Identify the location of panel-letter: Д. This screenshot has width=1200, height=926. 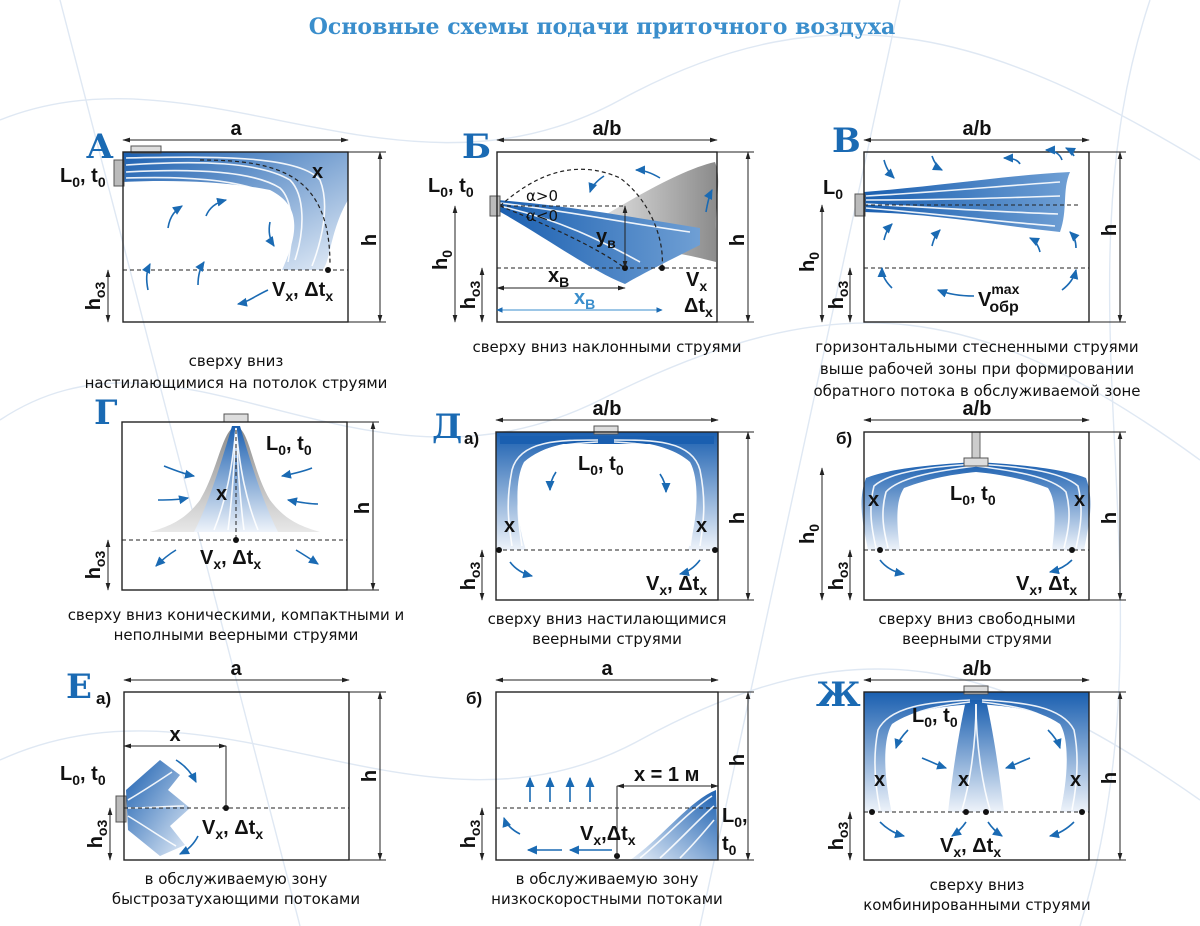
(447, 427).